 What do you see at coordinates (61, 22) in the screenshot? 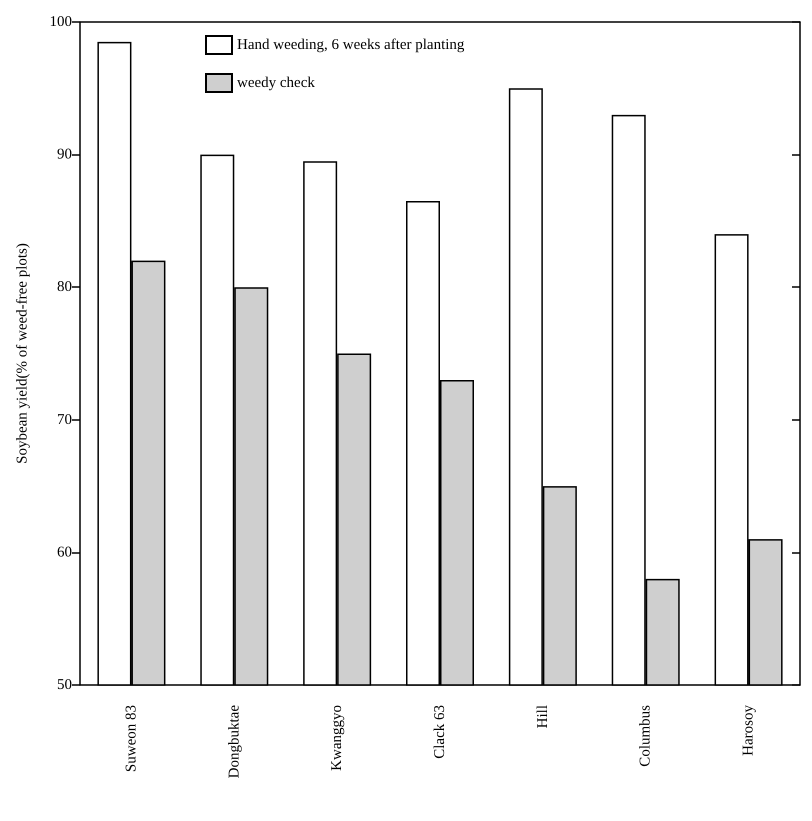
I see `y-tick-label: 100` at bounding box center [61, 22].